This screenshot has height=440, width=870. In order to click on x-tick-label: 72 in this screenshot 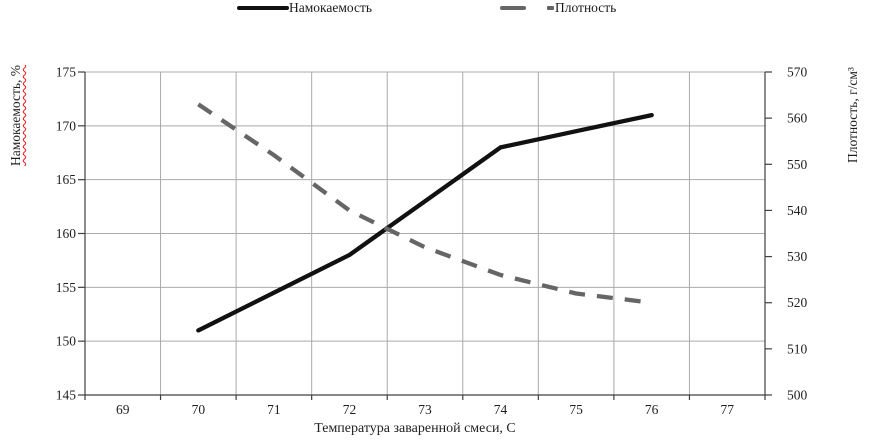, I will do `click(350, 409)`.